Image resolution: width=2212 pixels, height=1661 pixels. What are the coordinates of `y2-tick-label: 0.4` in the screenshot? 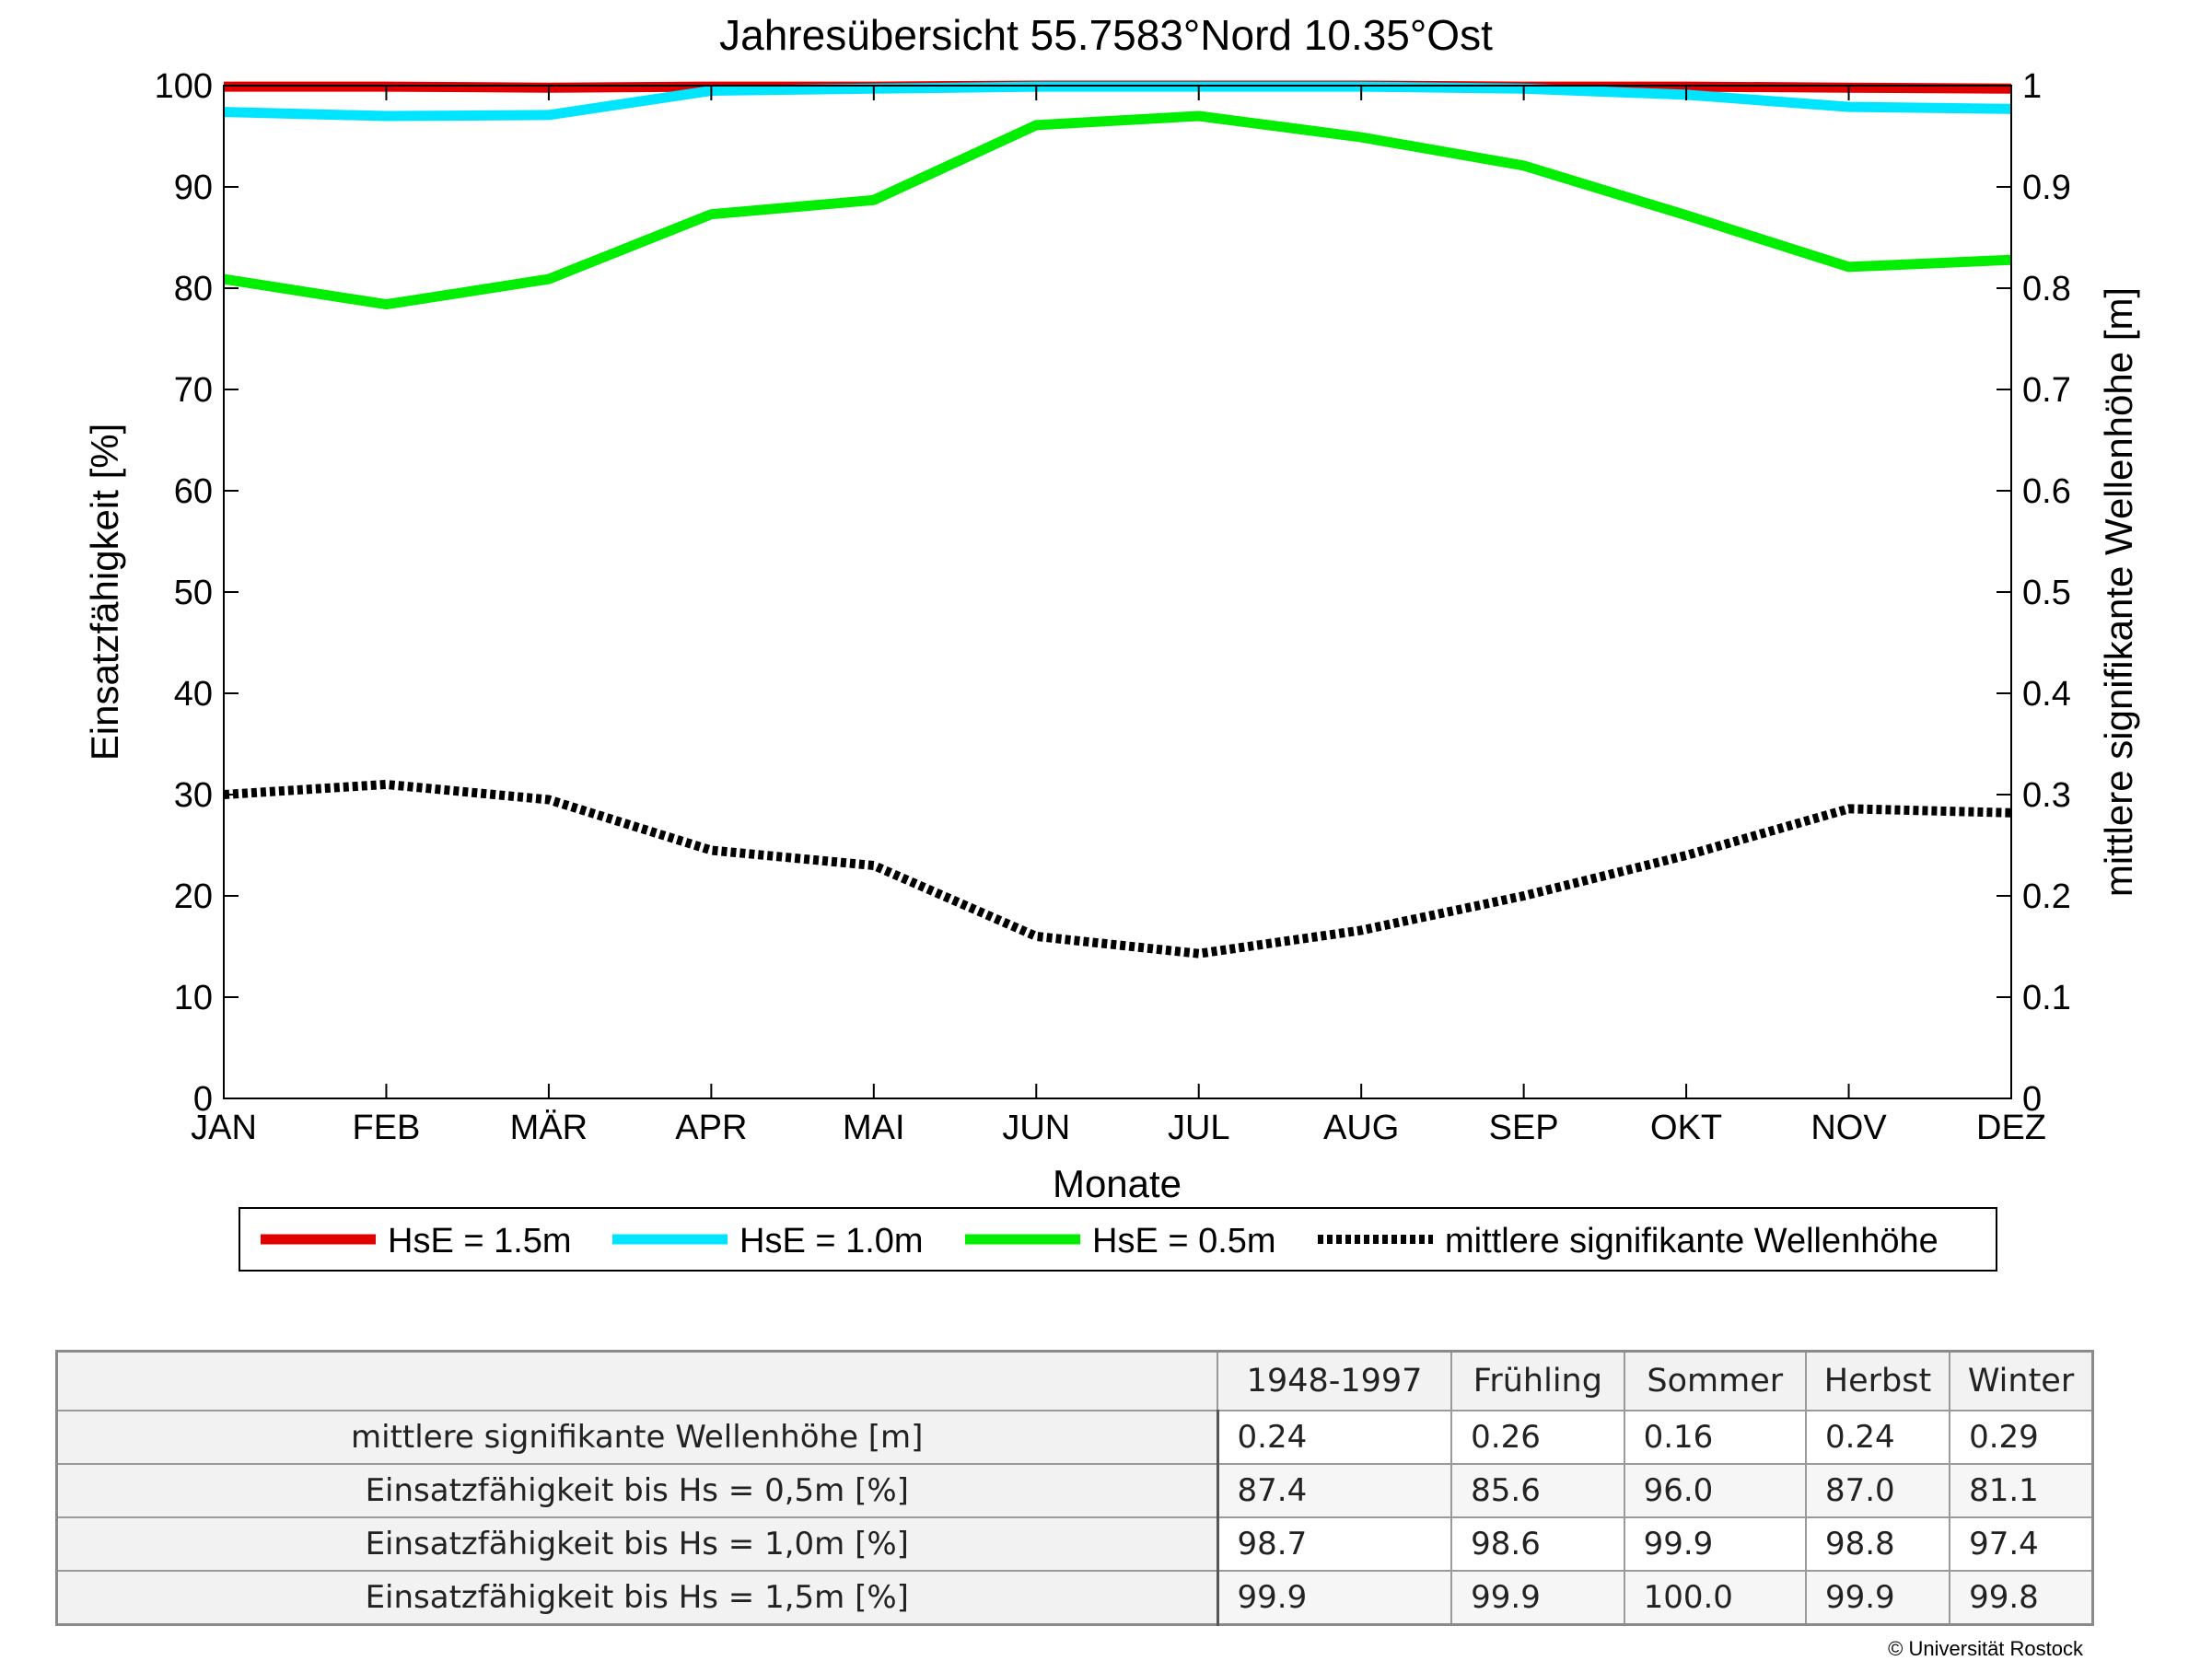 It's located at (2046, 694).